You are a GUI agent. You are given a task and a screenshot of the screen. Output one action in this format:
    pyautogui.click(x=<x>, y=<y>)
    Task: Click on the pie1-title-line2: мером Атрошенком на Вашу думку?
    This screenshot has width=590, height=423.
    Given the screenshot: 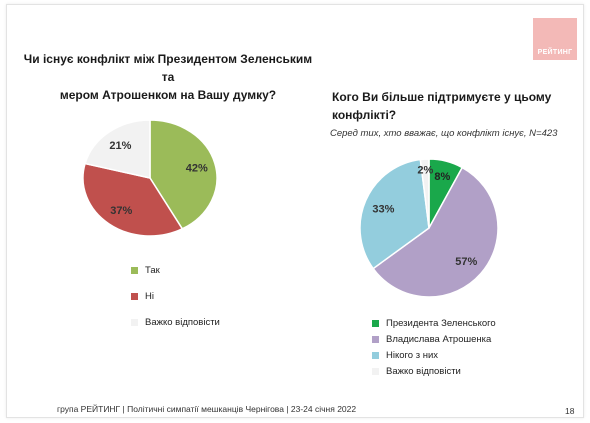 What is the action you would take?
    pyautogui.click(x=168, y=95)
    